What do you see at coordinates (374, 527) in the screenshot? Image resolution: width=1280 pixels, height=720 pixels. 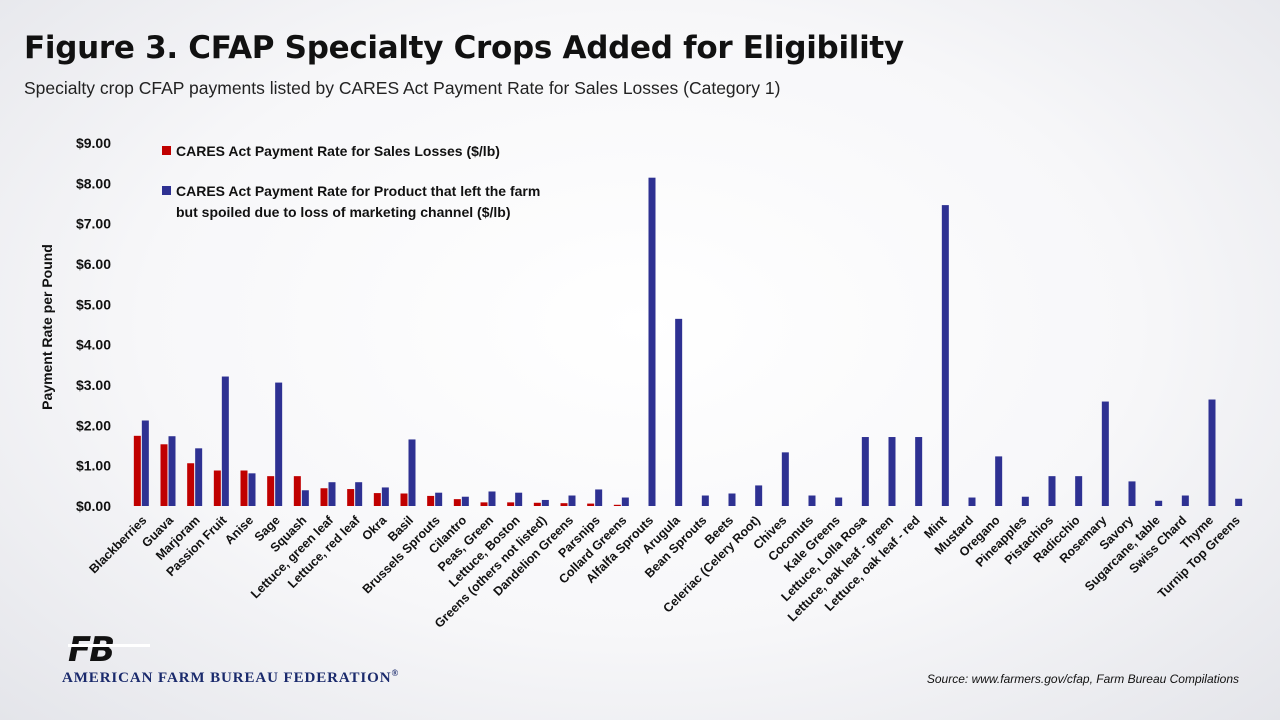 I see `x-tick-label: Okra` at bounding box center [374, 527].